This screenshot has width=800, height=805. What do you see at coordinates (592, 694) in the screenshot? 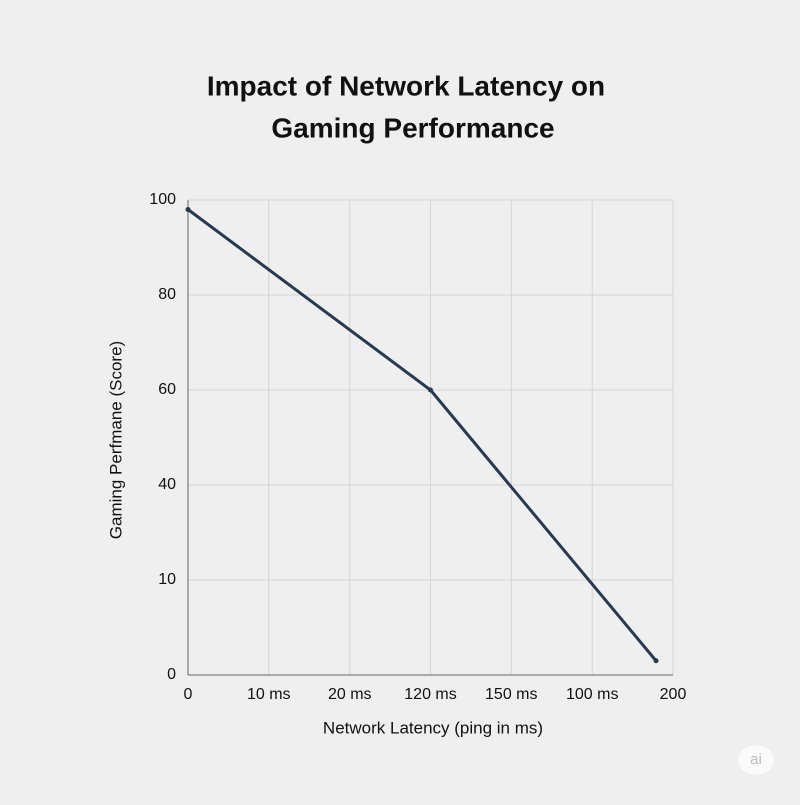
I see `x-tick-label: 100 ms` at bounding box center [592, 694].